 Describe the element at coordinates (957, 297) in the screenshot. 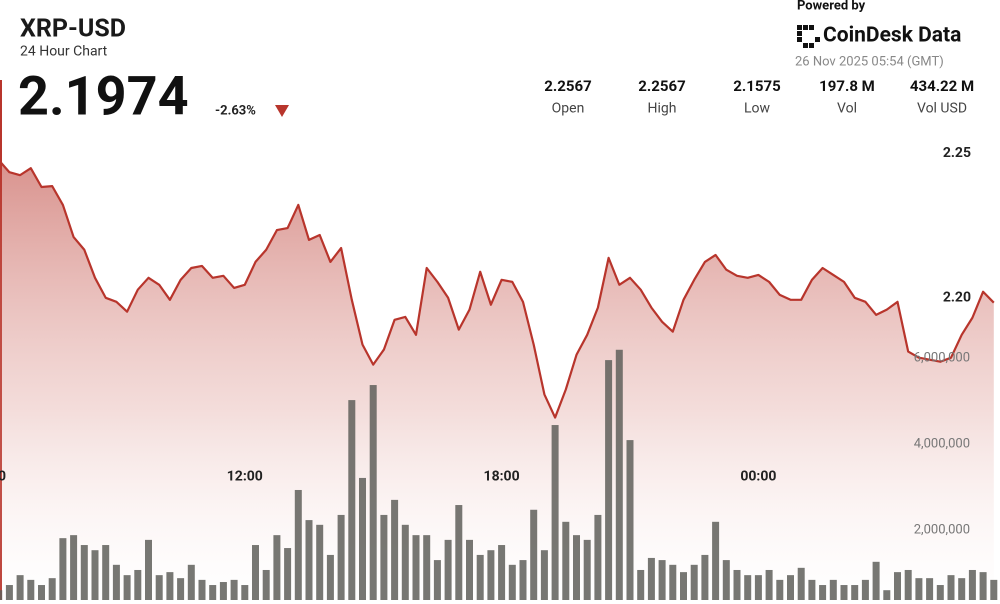

I see `y-tick-label: 2.20` at that location.